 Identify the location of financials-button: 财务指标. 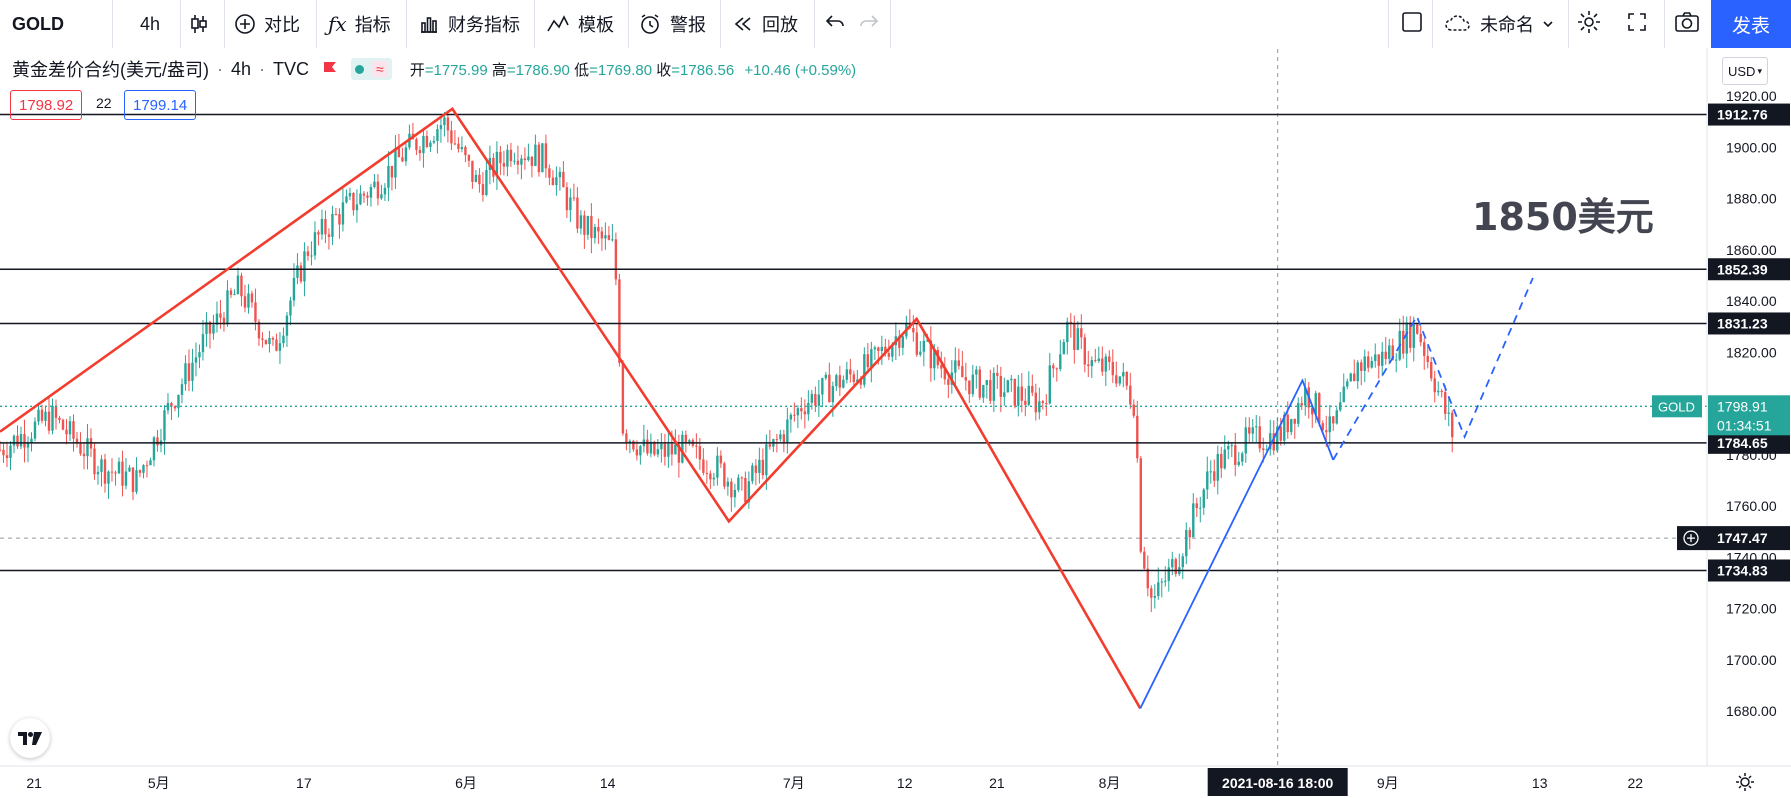
(469, 24).